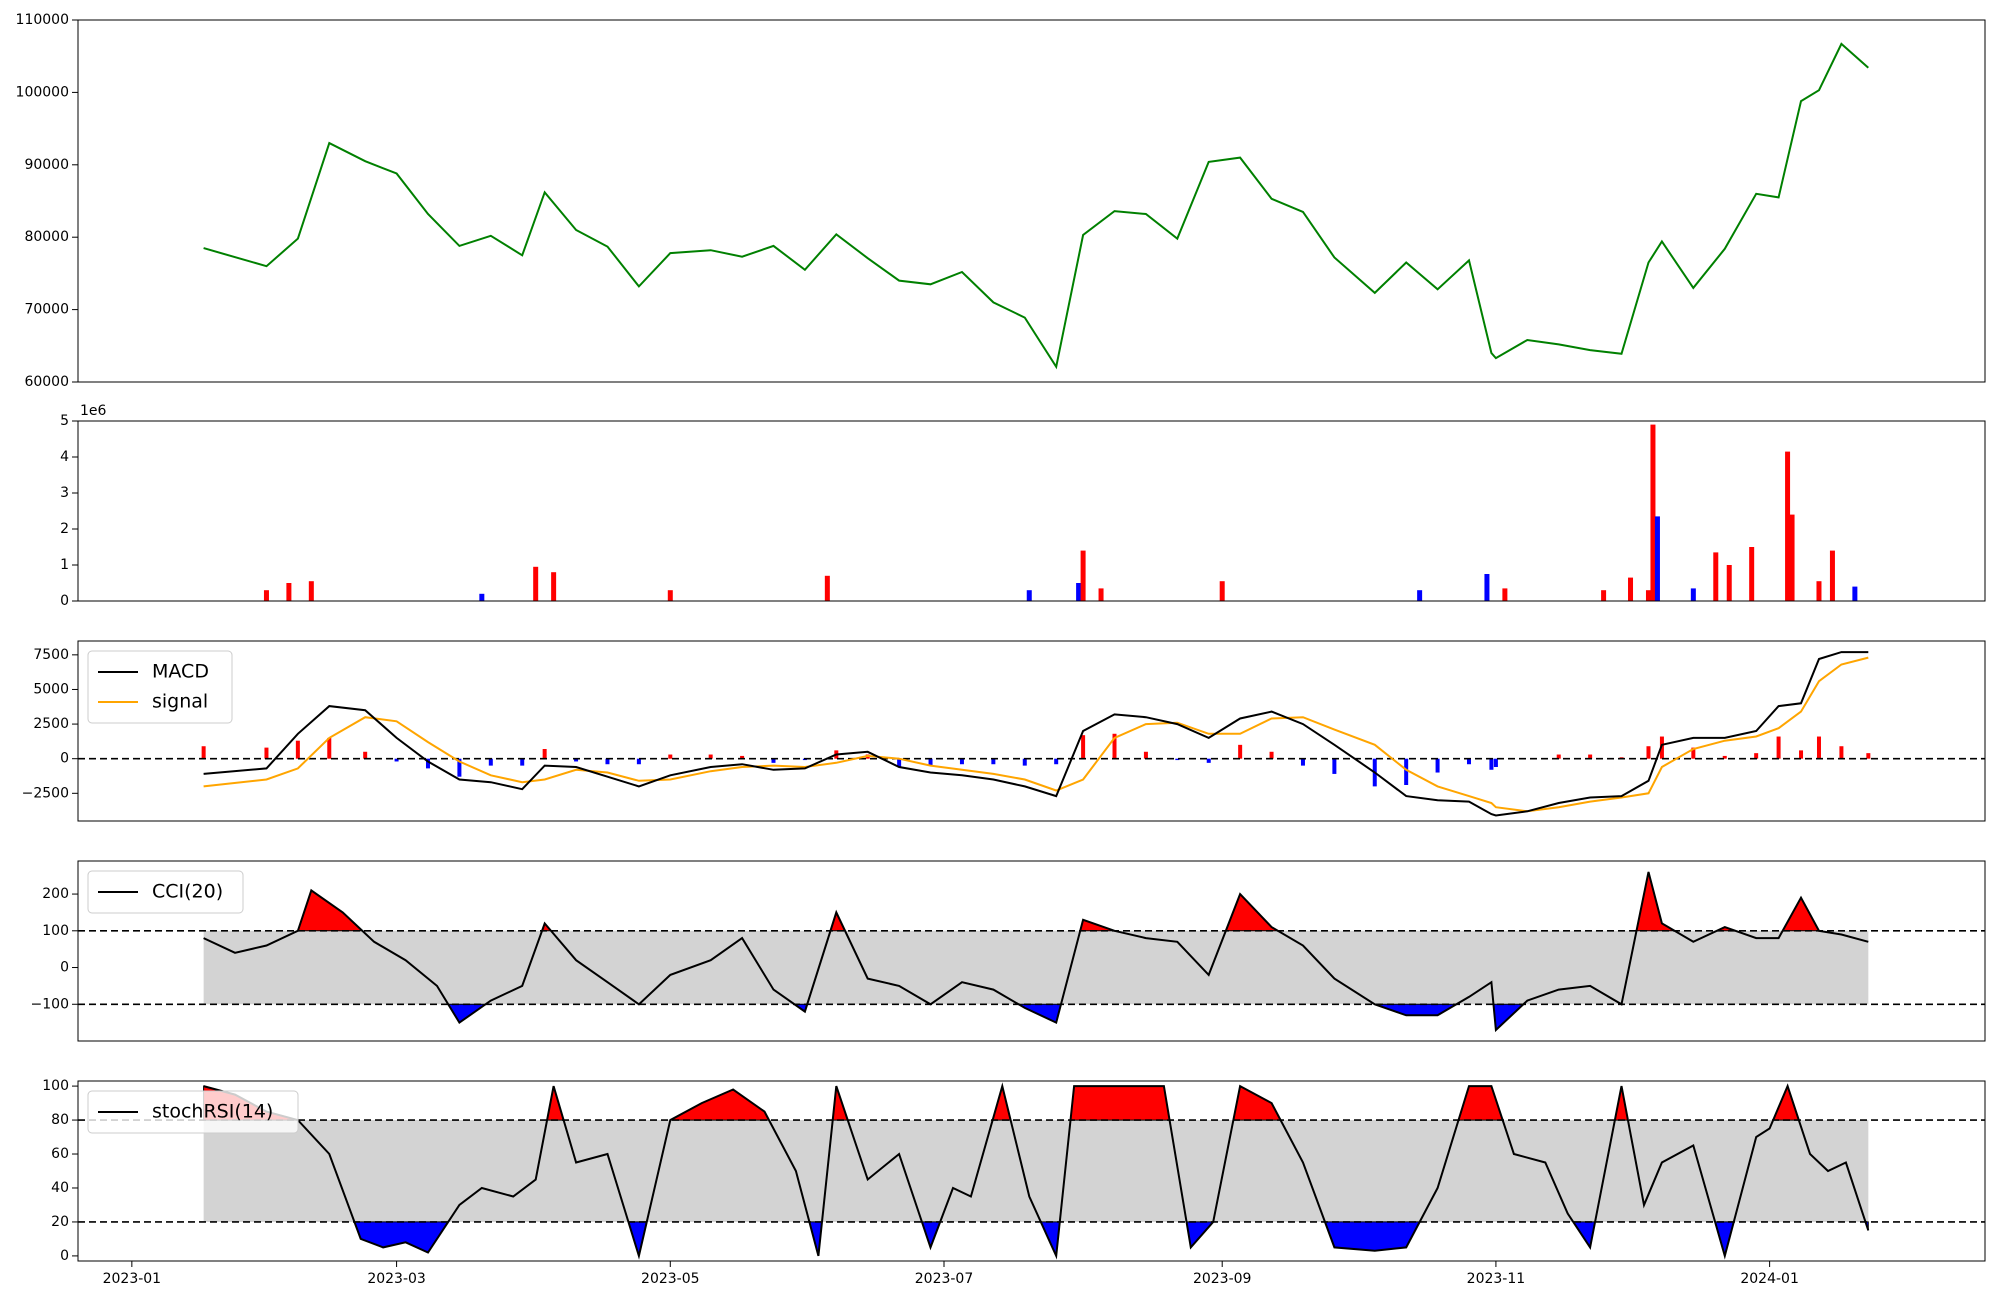  What do you see at coordinates (42, 20) in the screenshot?
I see `price-ytick-label: 110000` at bounding box center [42, 20].